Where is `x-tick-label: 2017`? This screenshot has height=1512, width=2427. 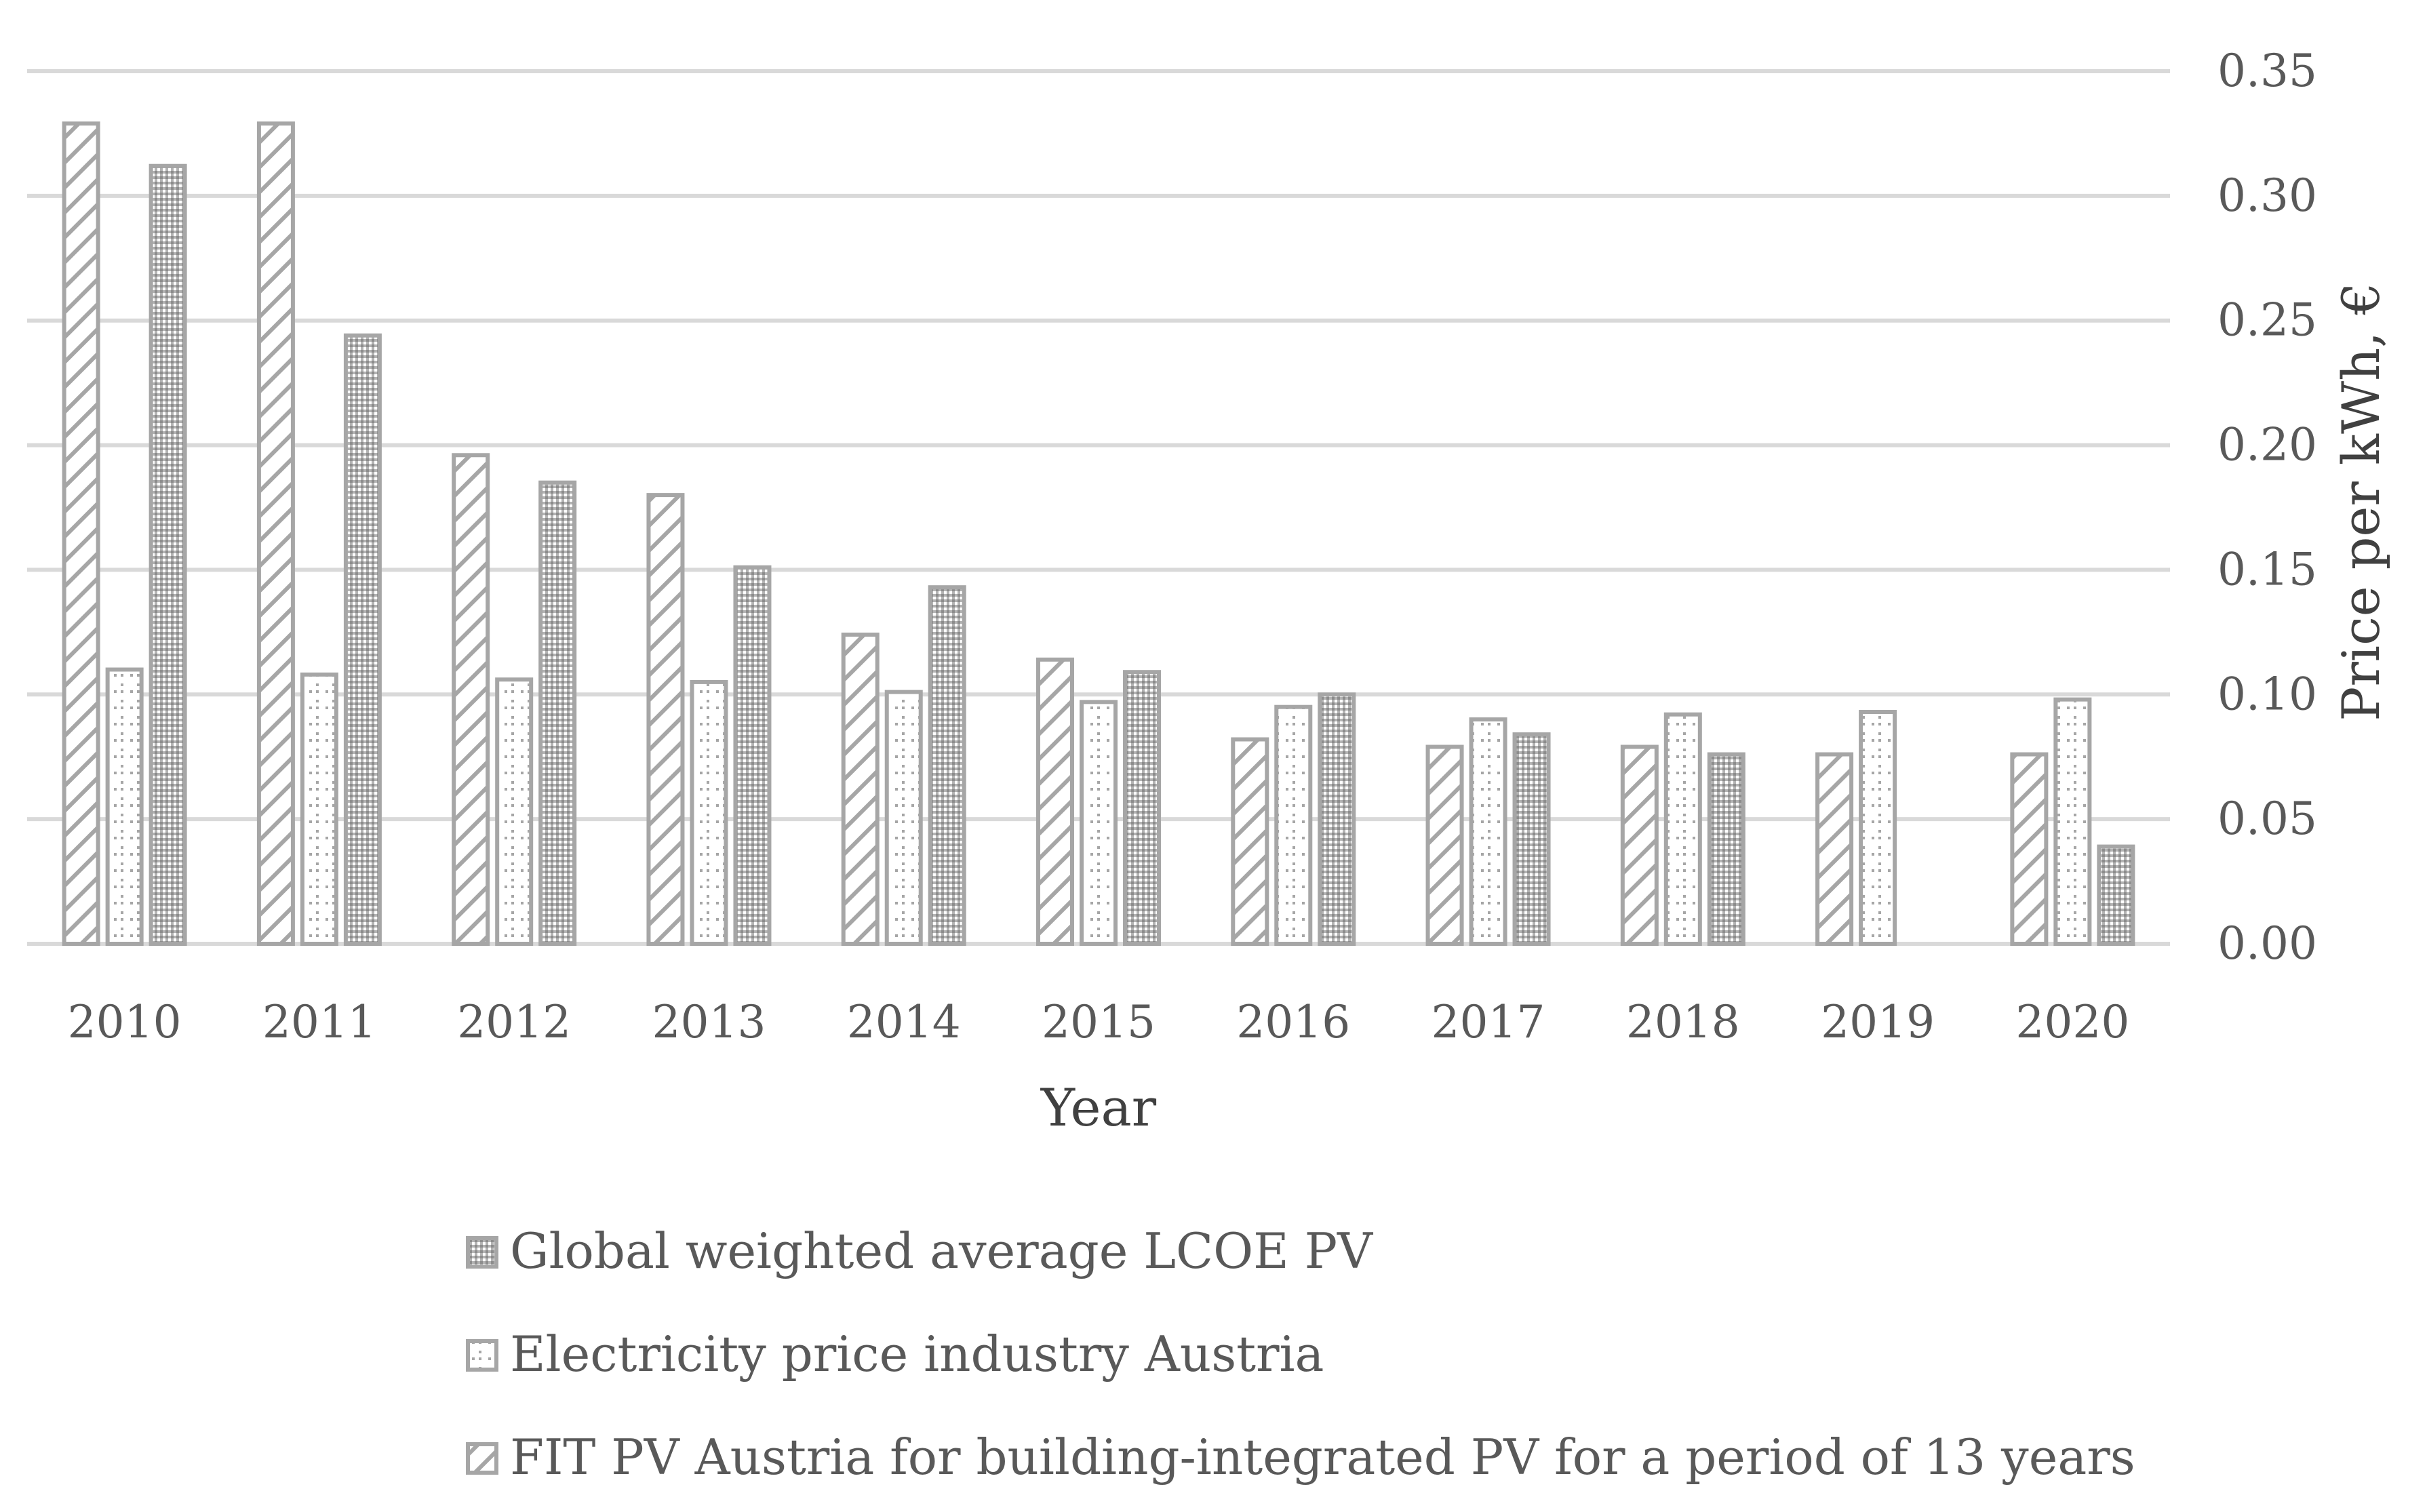
x-tick-label: 2017 is located at coordinates (1488, 1022).